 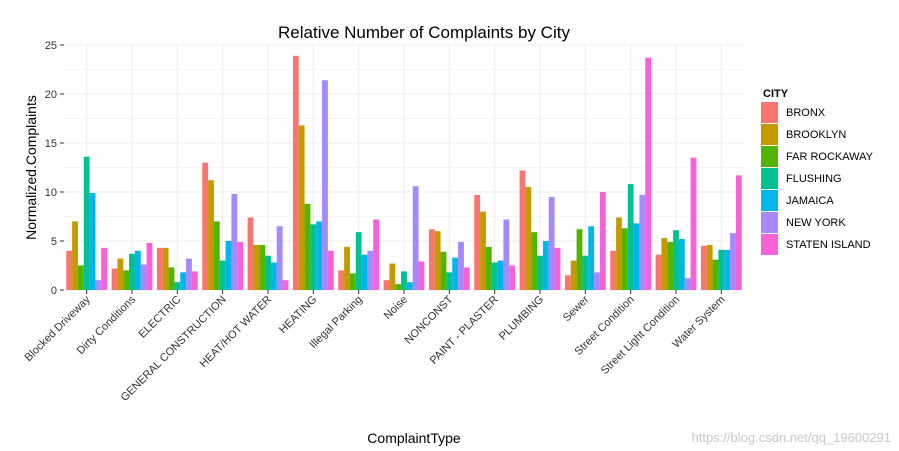 What do you see at coordinates (424, 32) in the screenshot?
I see `chart-title: Relative Number of Complaints by City` at bounding box center [424, 32].